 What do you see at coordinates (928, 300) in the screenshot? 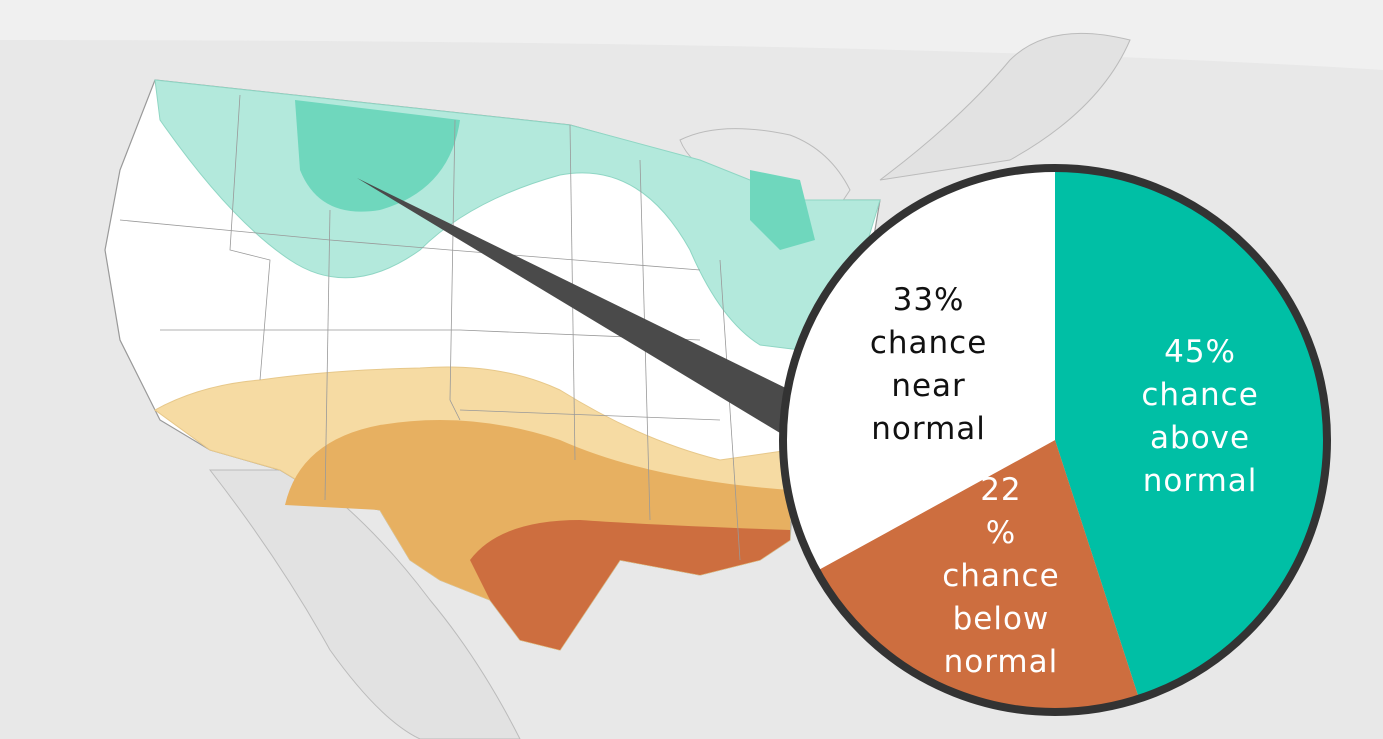
I see `percent-label: 33%` at bounding box center [928, 300].